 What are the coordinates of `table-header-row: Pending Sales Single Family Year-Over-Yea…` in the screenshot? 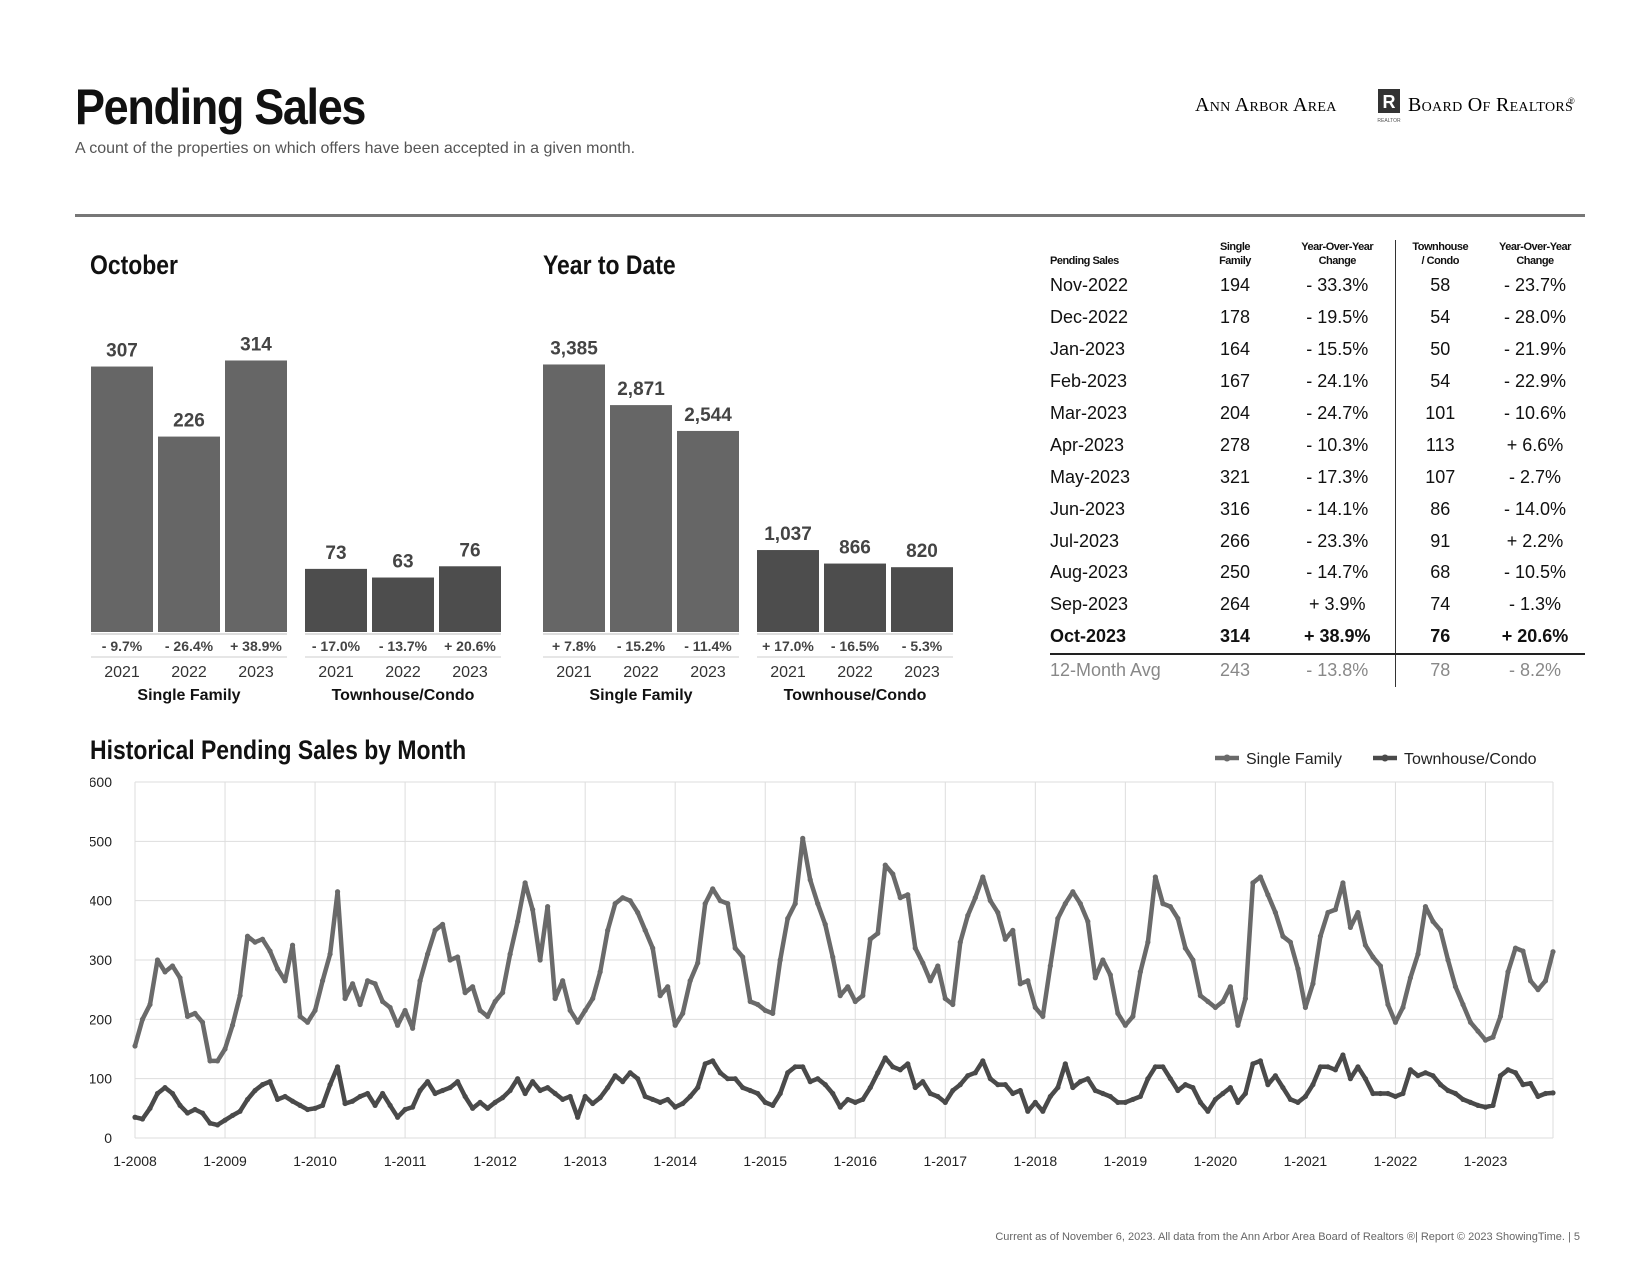 It's located at (1317, 255).